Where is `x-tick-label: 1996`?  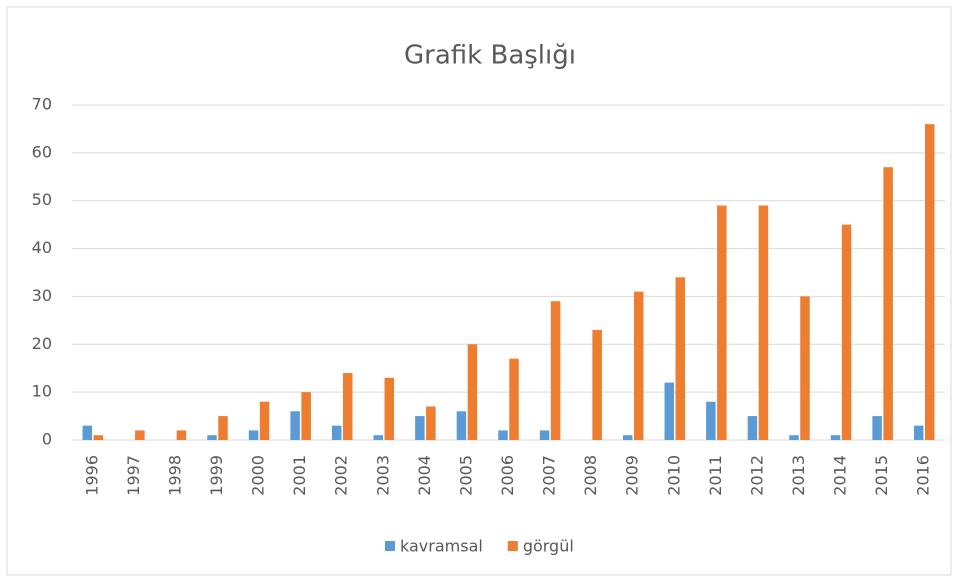
x-tick-label: 1996 is located at coordinates (91, 475).